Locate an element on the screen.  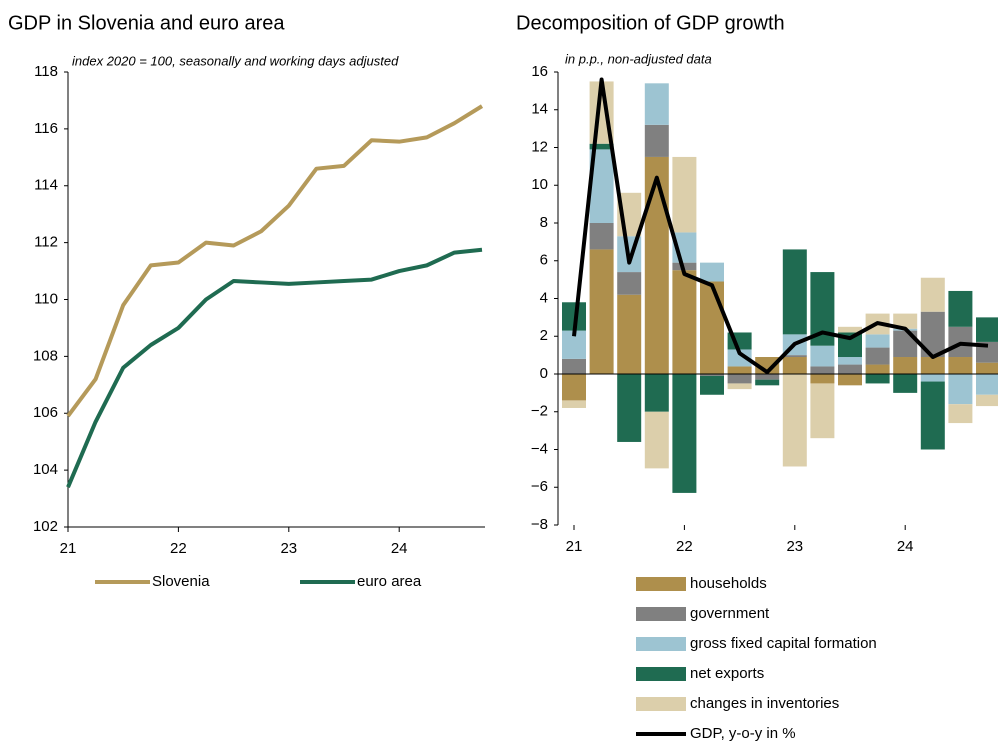
y-tick-label: 8 is located at coordinates (544, 222).